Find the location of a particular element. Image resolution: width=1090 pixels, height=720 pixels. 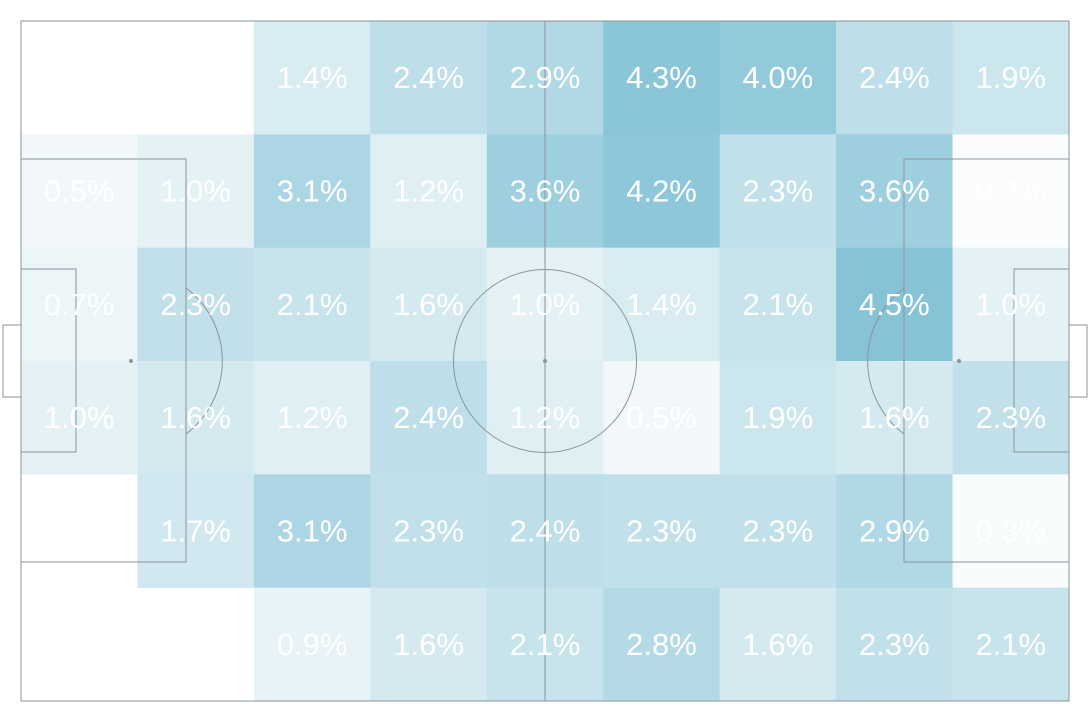

heatmap-cell-r2-c2 is located at coordinates (312, 304).